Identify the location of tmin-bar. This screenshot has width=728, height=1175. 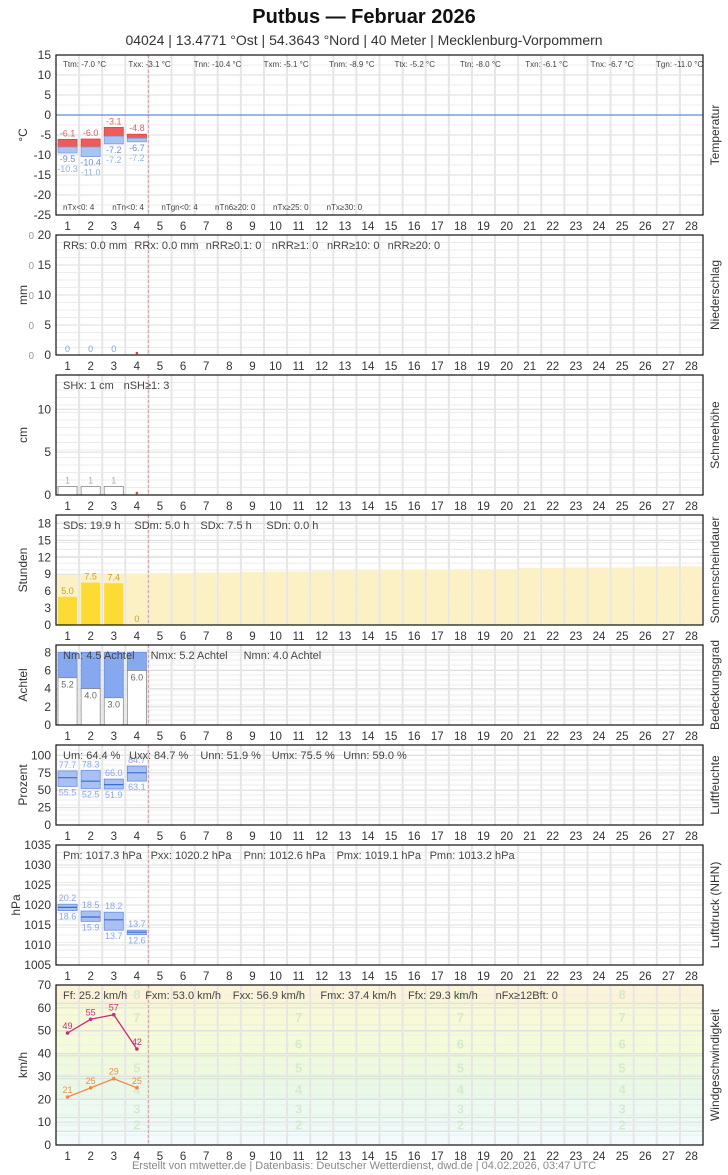
(136, 140).